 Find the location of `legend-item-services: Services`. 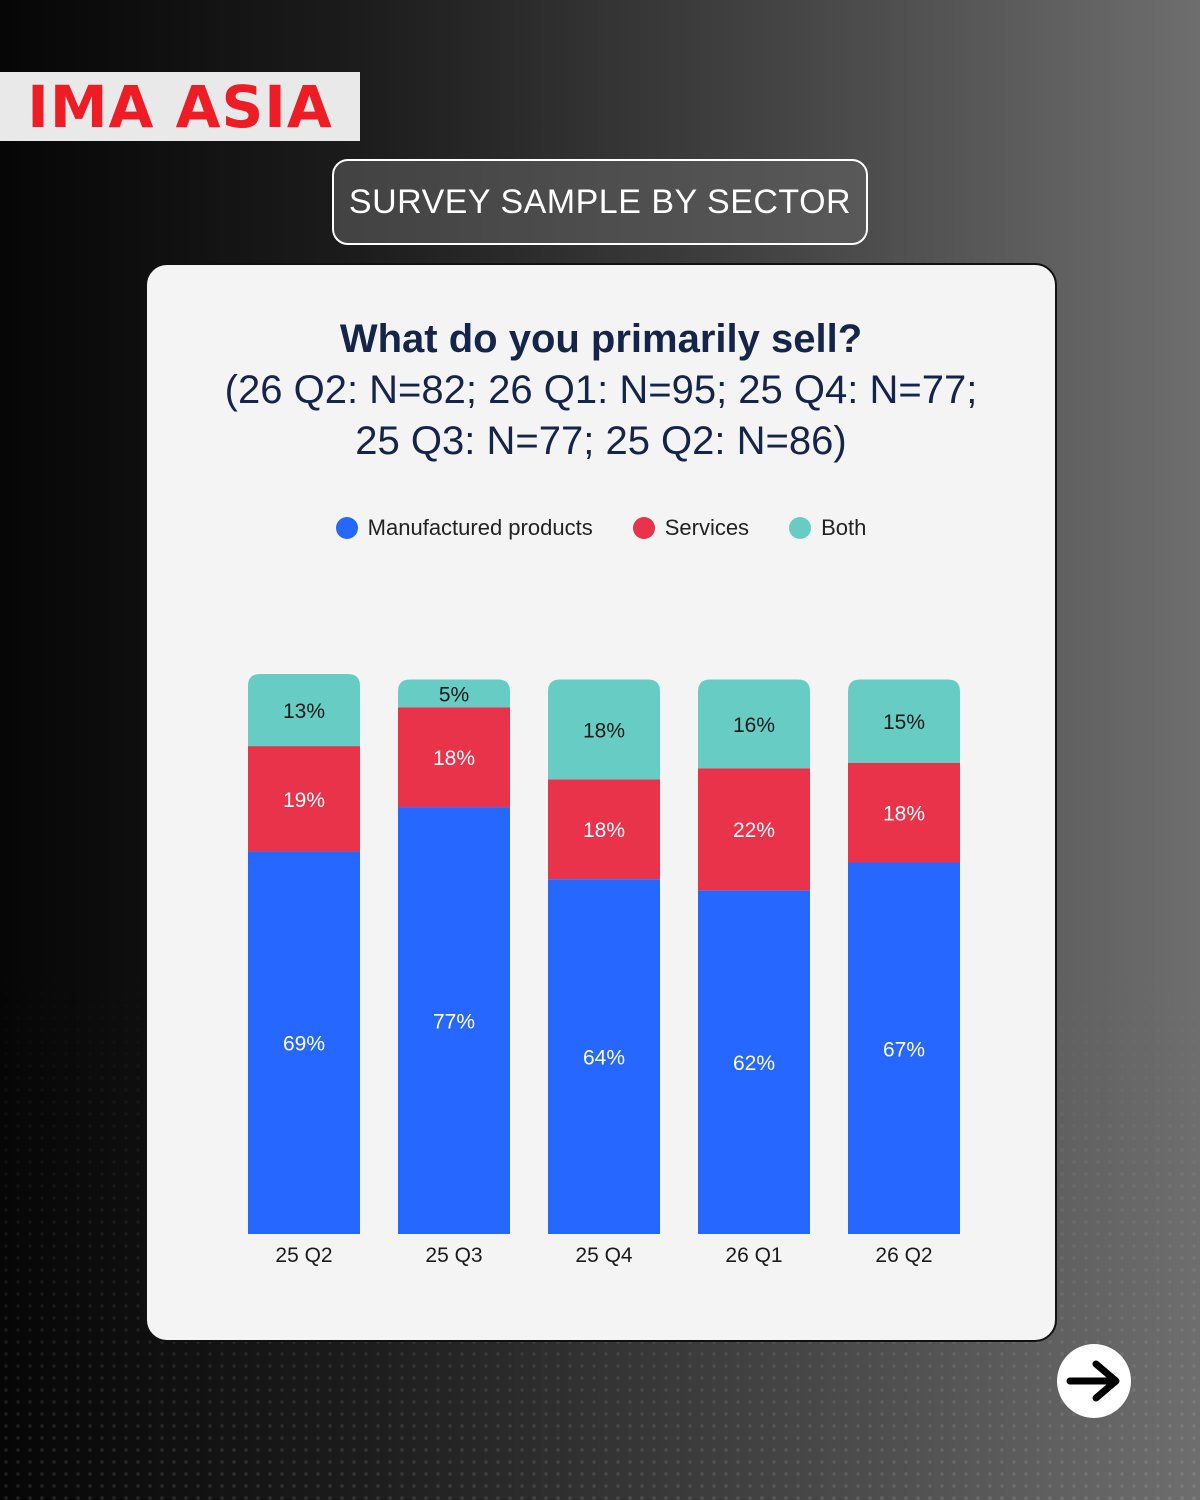

legend-item-services: Services is located at coordinates (691, 528).